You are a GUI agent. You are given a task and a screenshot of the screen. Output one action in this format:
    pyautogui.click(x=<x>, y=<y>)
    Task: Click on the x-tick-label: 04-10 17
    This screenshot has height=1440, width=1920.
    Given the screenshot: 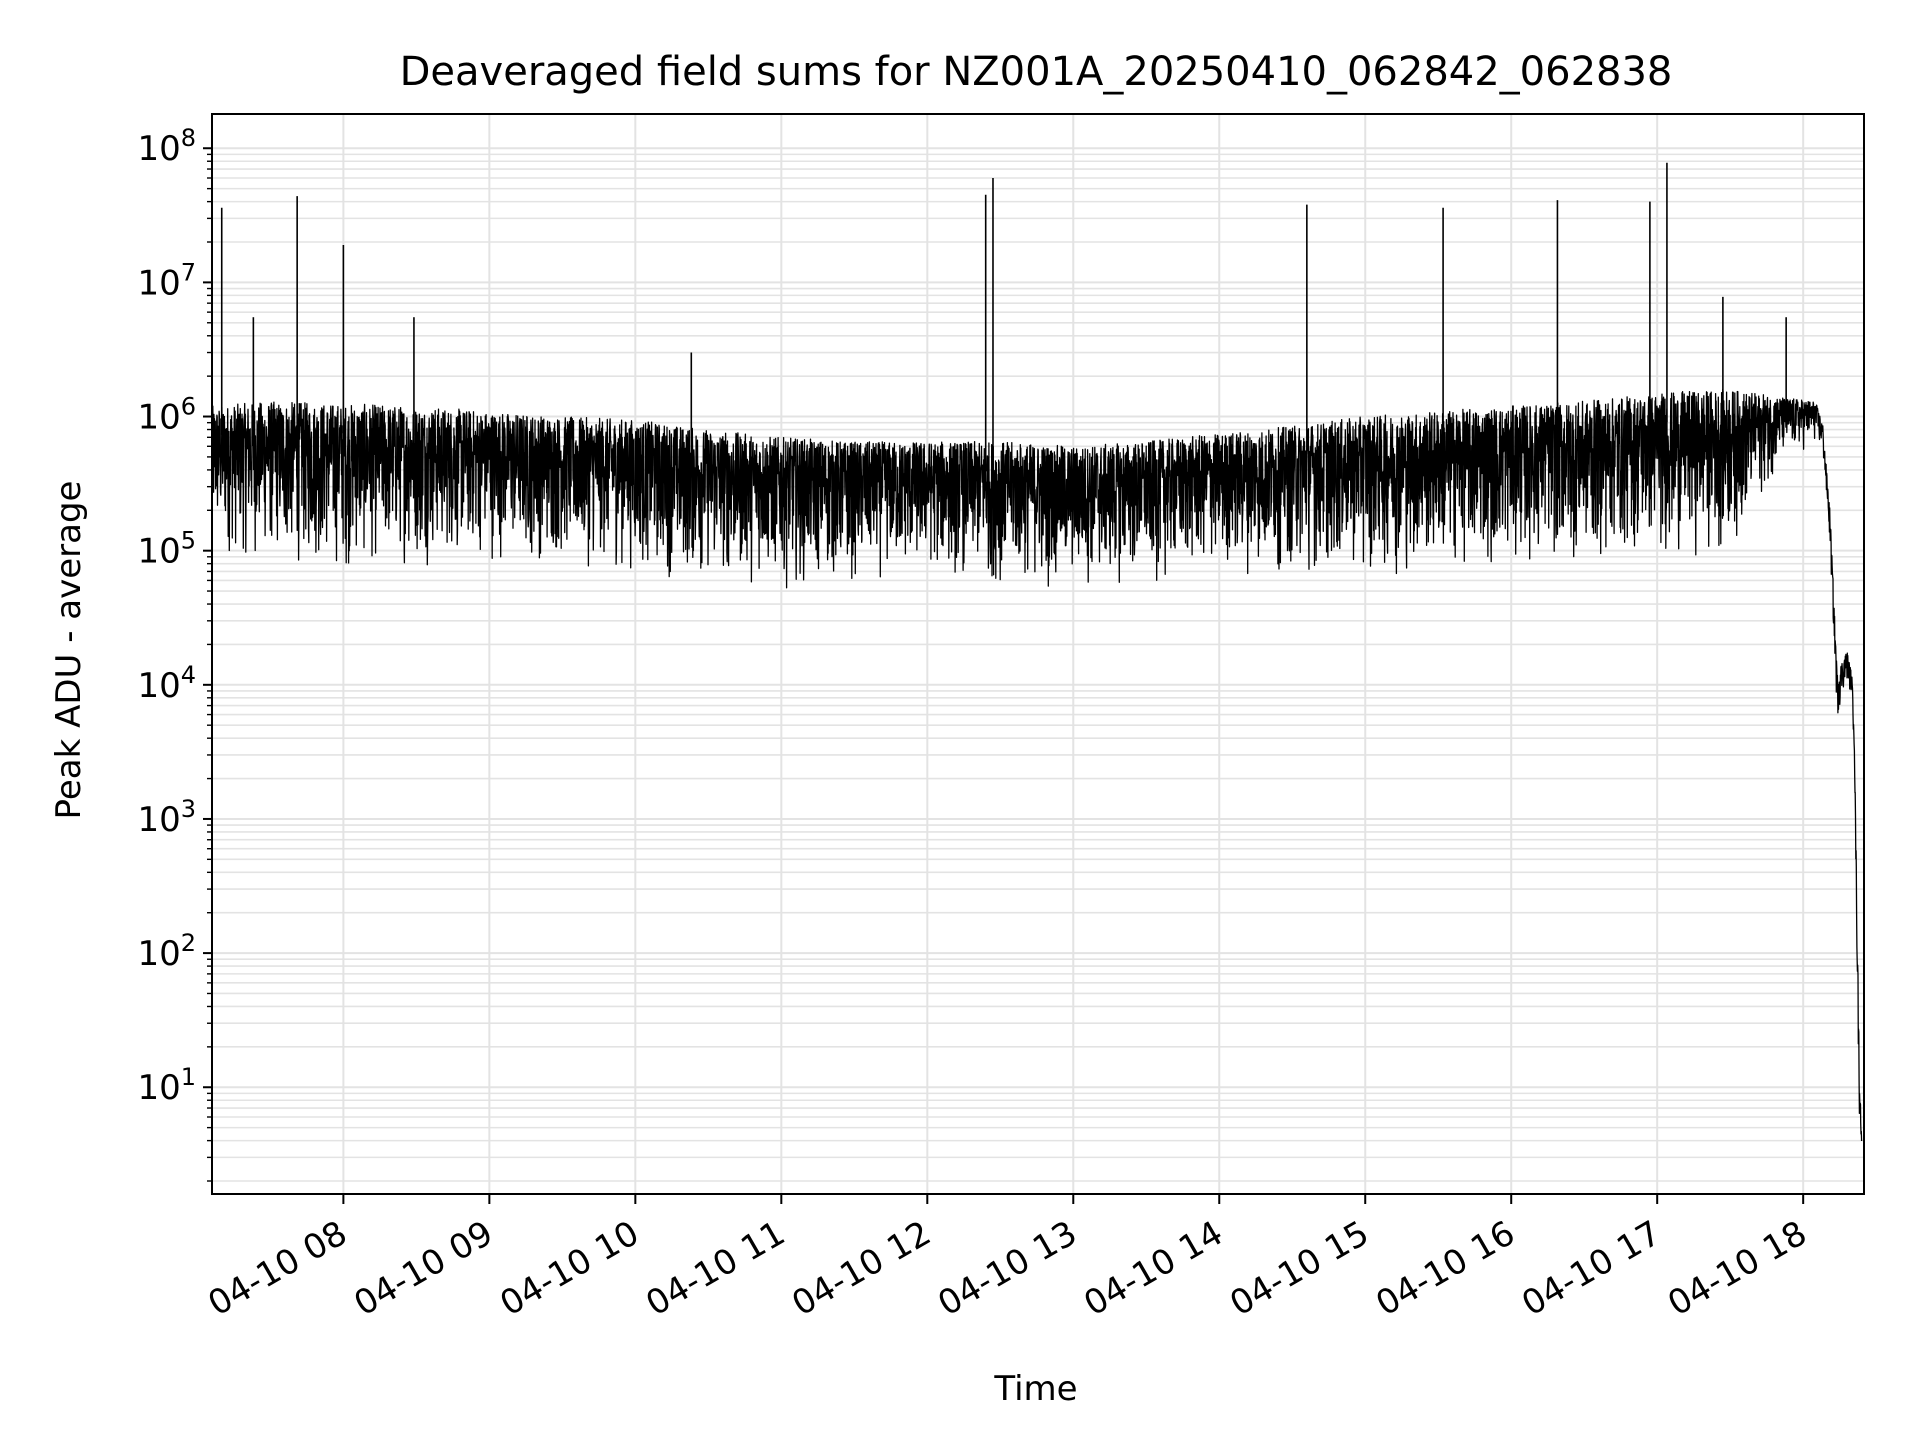 What is the action you would take?
    pyautogui.click(x=1591, y=1268)
    